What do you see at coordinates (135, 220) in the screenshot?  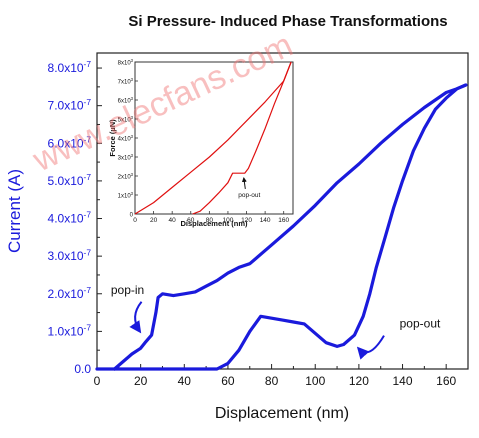 I see `inset-x-tick-label: 0` at bounding box center [135, 220].